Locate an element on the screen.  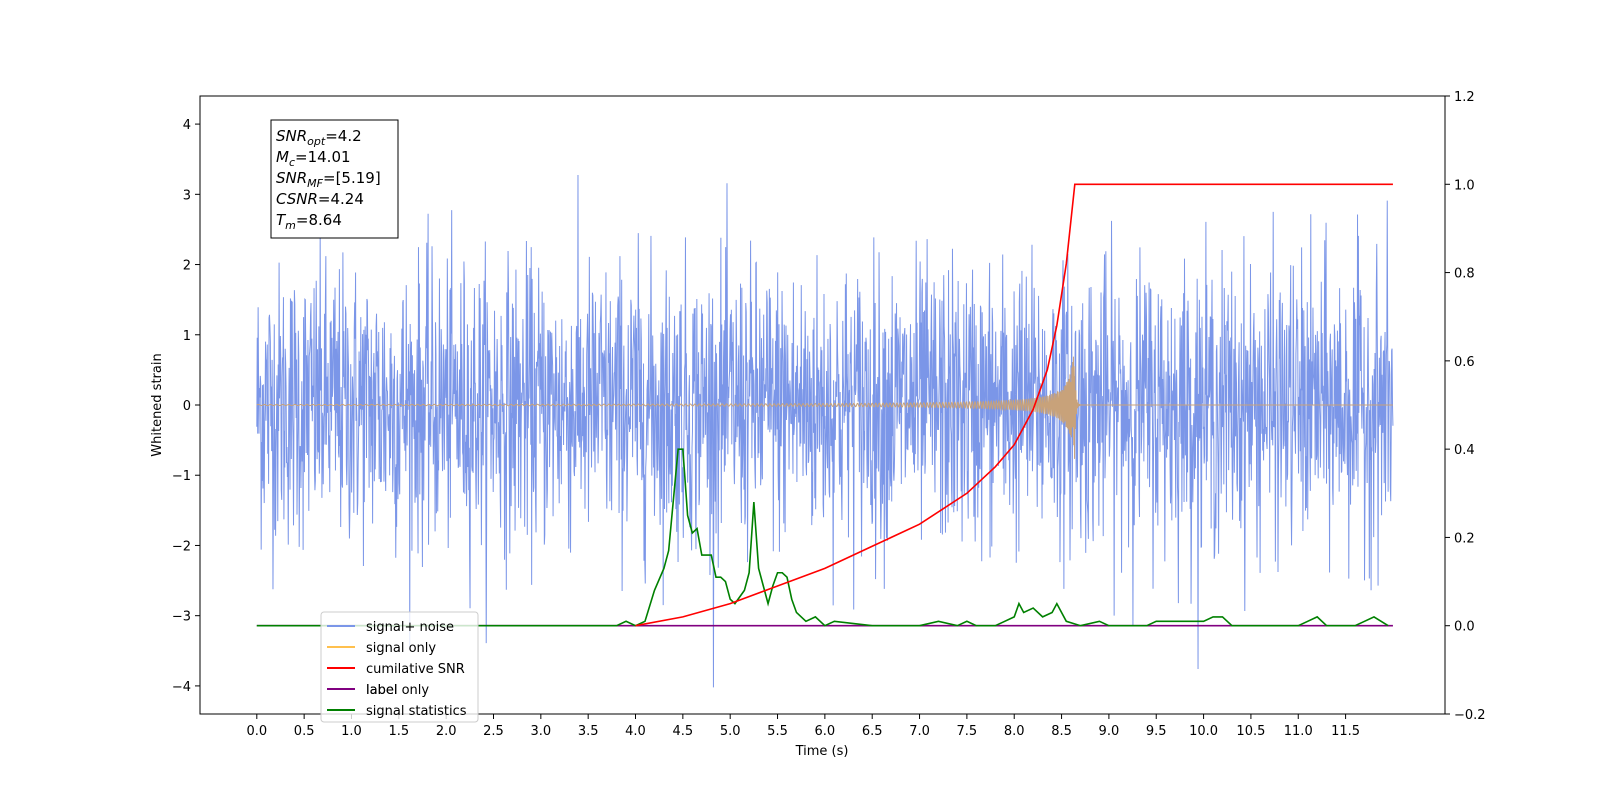
x-tick-label: 1.0 is located at coordinates (351, 731).